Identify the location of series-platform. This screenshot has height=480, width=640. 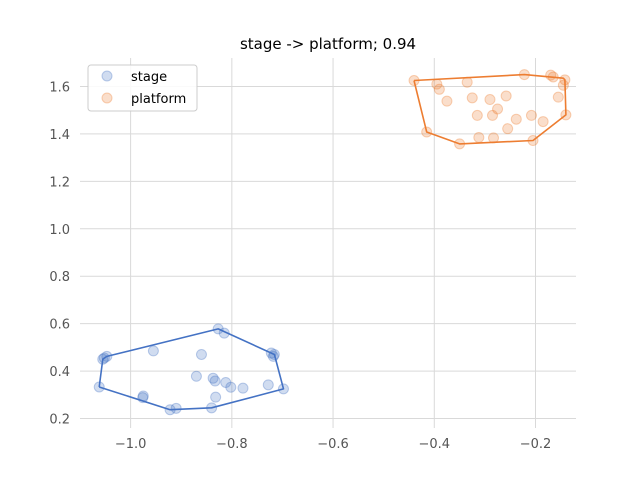
(490, 109).